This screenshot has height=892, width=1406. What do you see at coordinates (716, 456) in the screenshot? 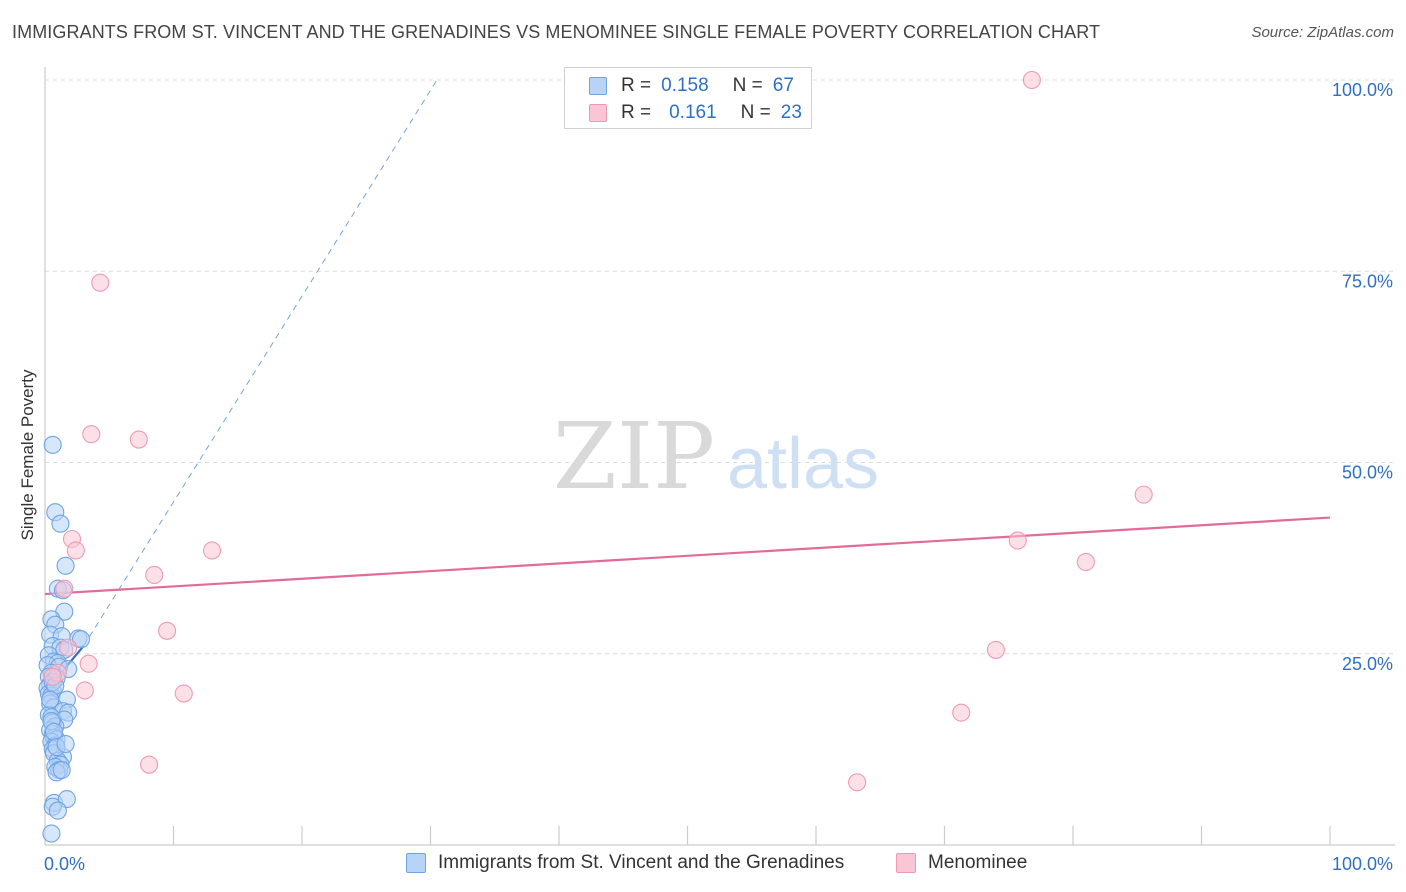
I see `watermark-layer: ZIP atlas` at bounding box center [716, 456].